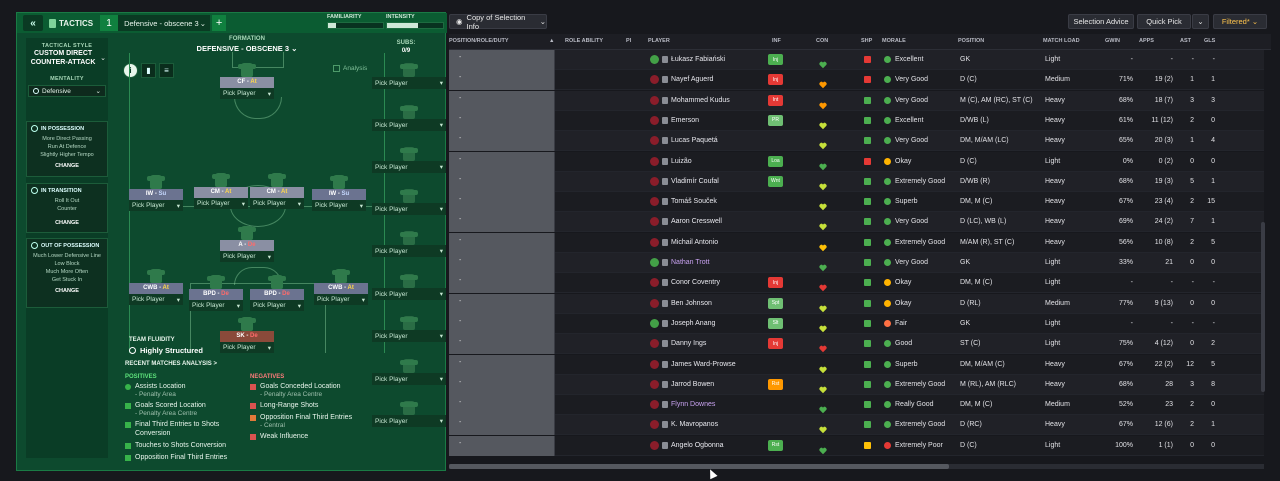 This screenshot has width=1280, height=481. What do you see at coordinates (130, 70) in the screenshot?
I see `info-icon: i` at bounding box center [130, 70].